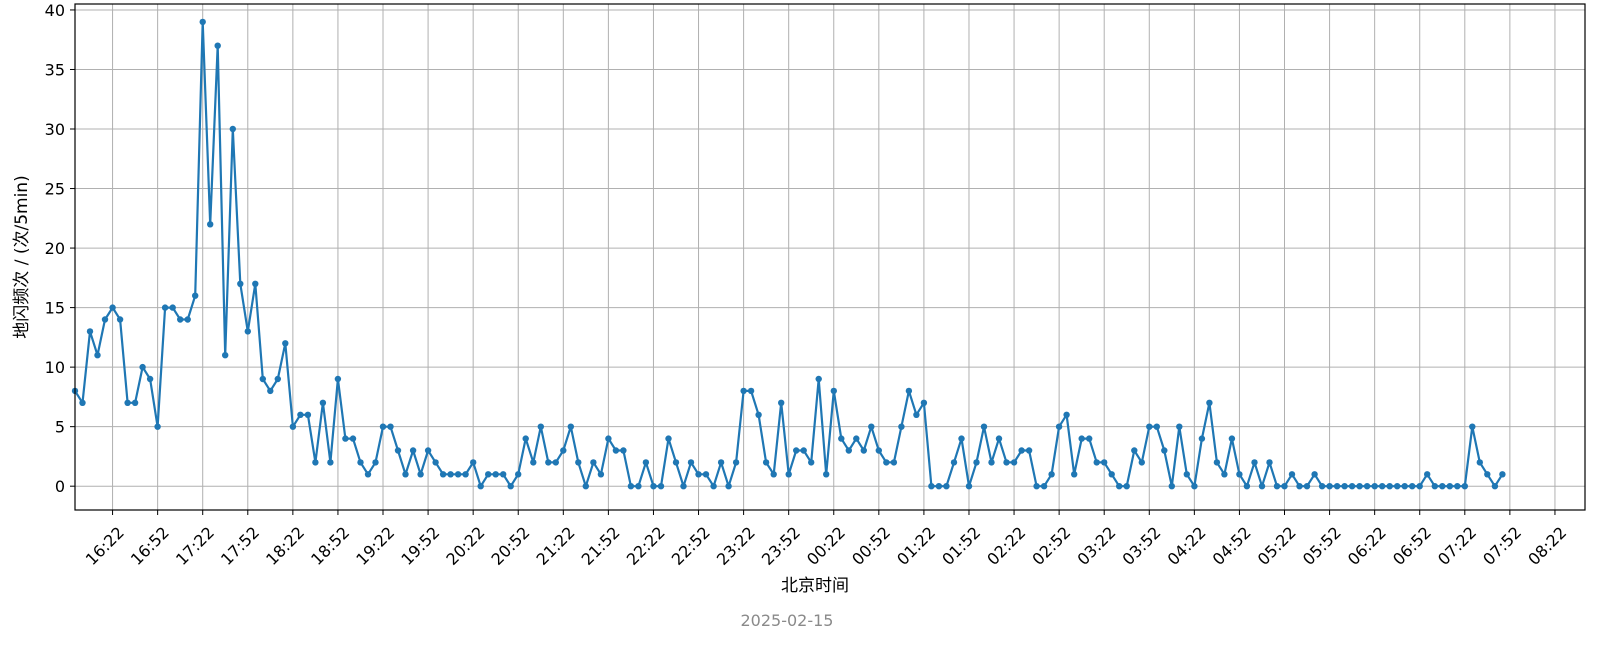  I want to click on x-tick-label: 03:22, so click(1096, 546).